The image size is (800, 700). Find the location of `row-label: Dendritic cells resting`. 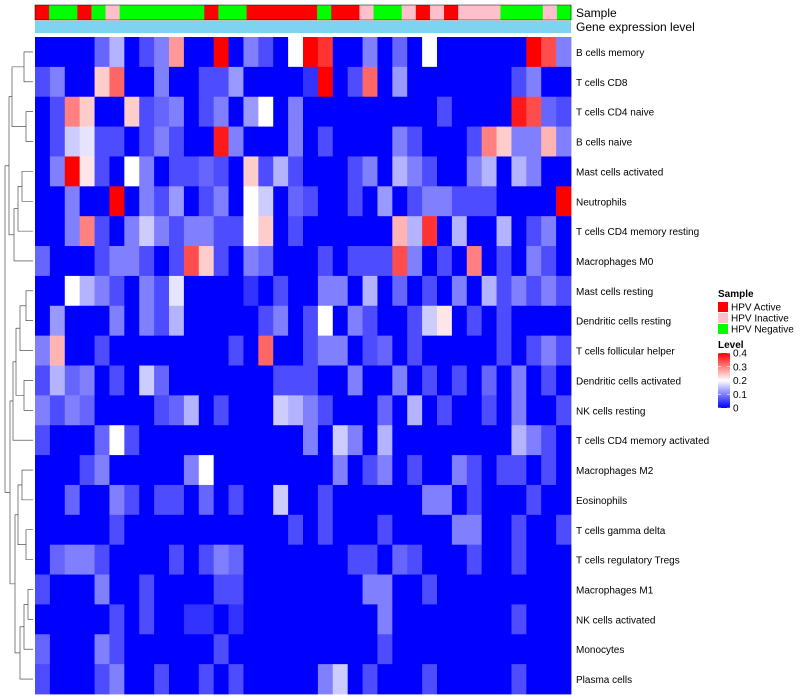

row-label: Dendritic cells resting is located at coordinates (623, 322).